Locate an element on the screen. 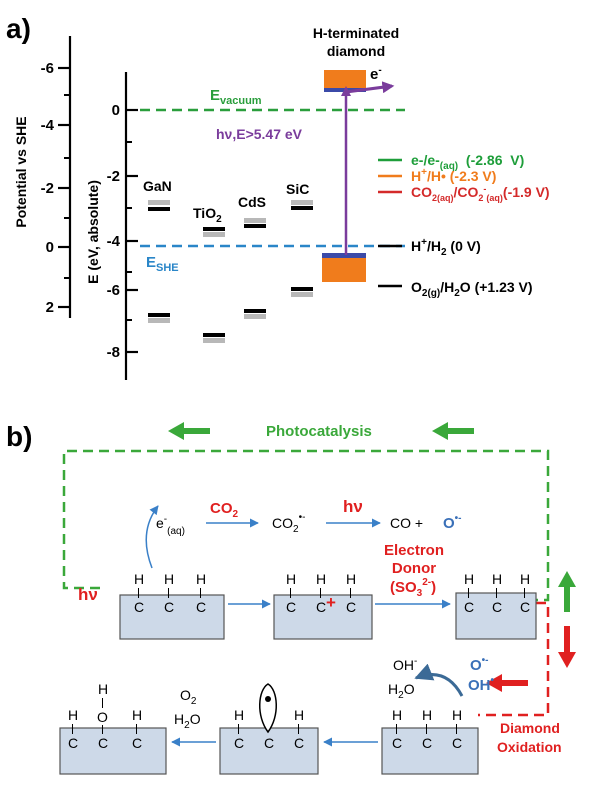  diamond-surface-6: H O H H C C C is located at coordinates (113, 728).